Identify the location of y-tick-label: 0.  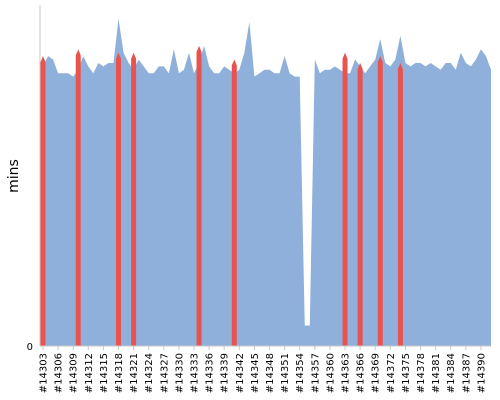
(30, 347).